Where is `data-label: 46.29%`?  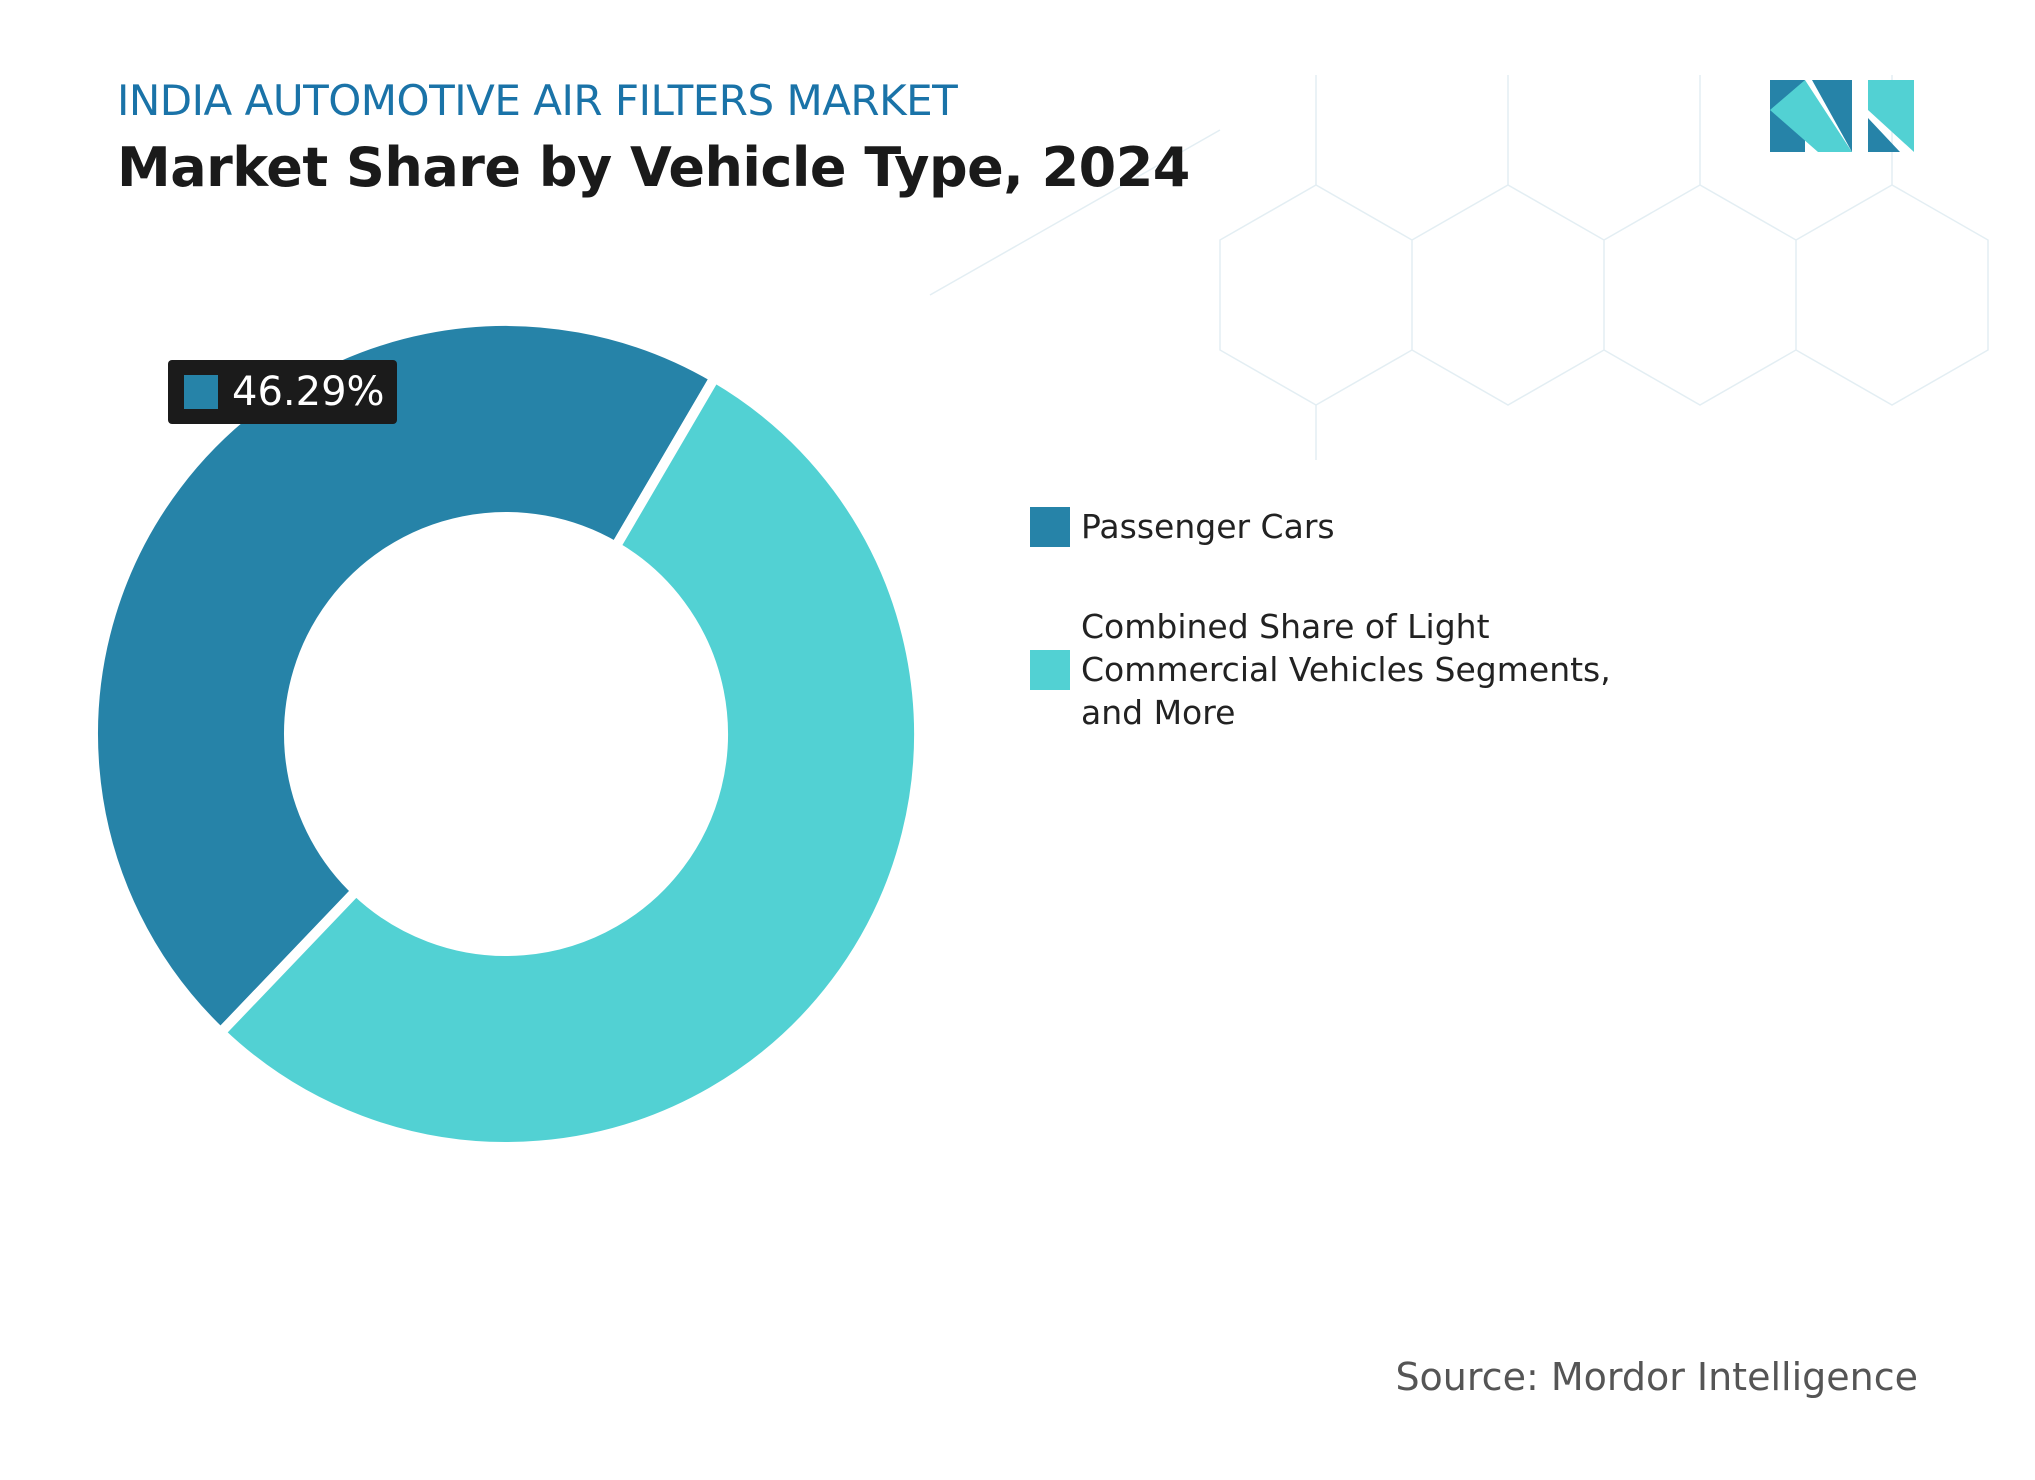 data-label: 46.29% is located at coordinates (308, 392).